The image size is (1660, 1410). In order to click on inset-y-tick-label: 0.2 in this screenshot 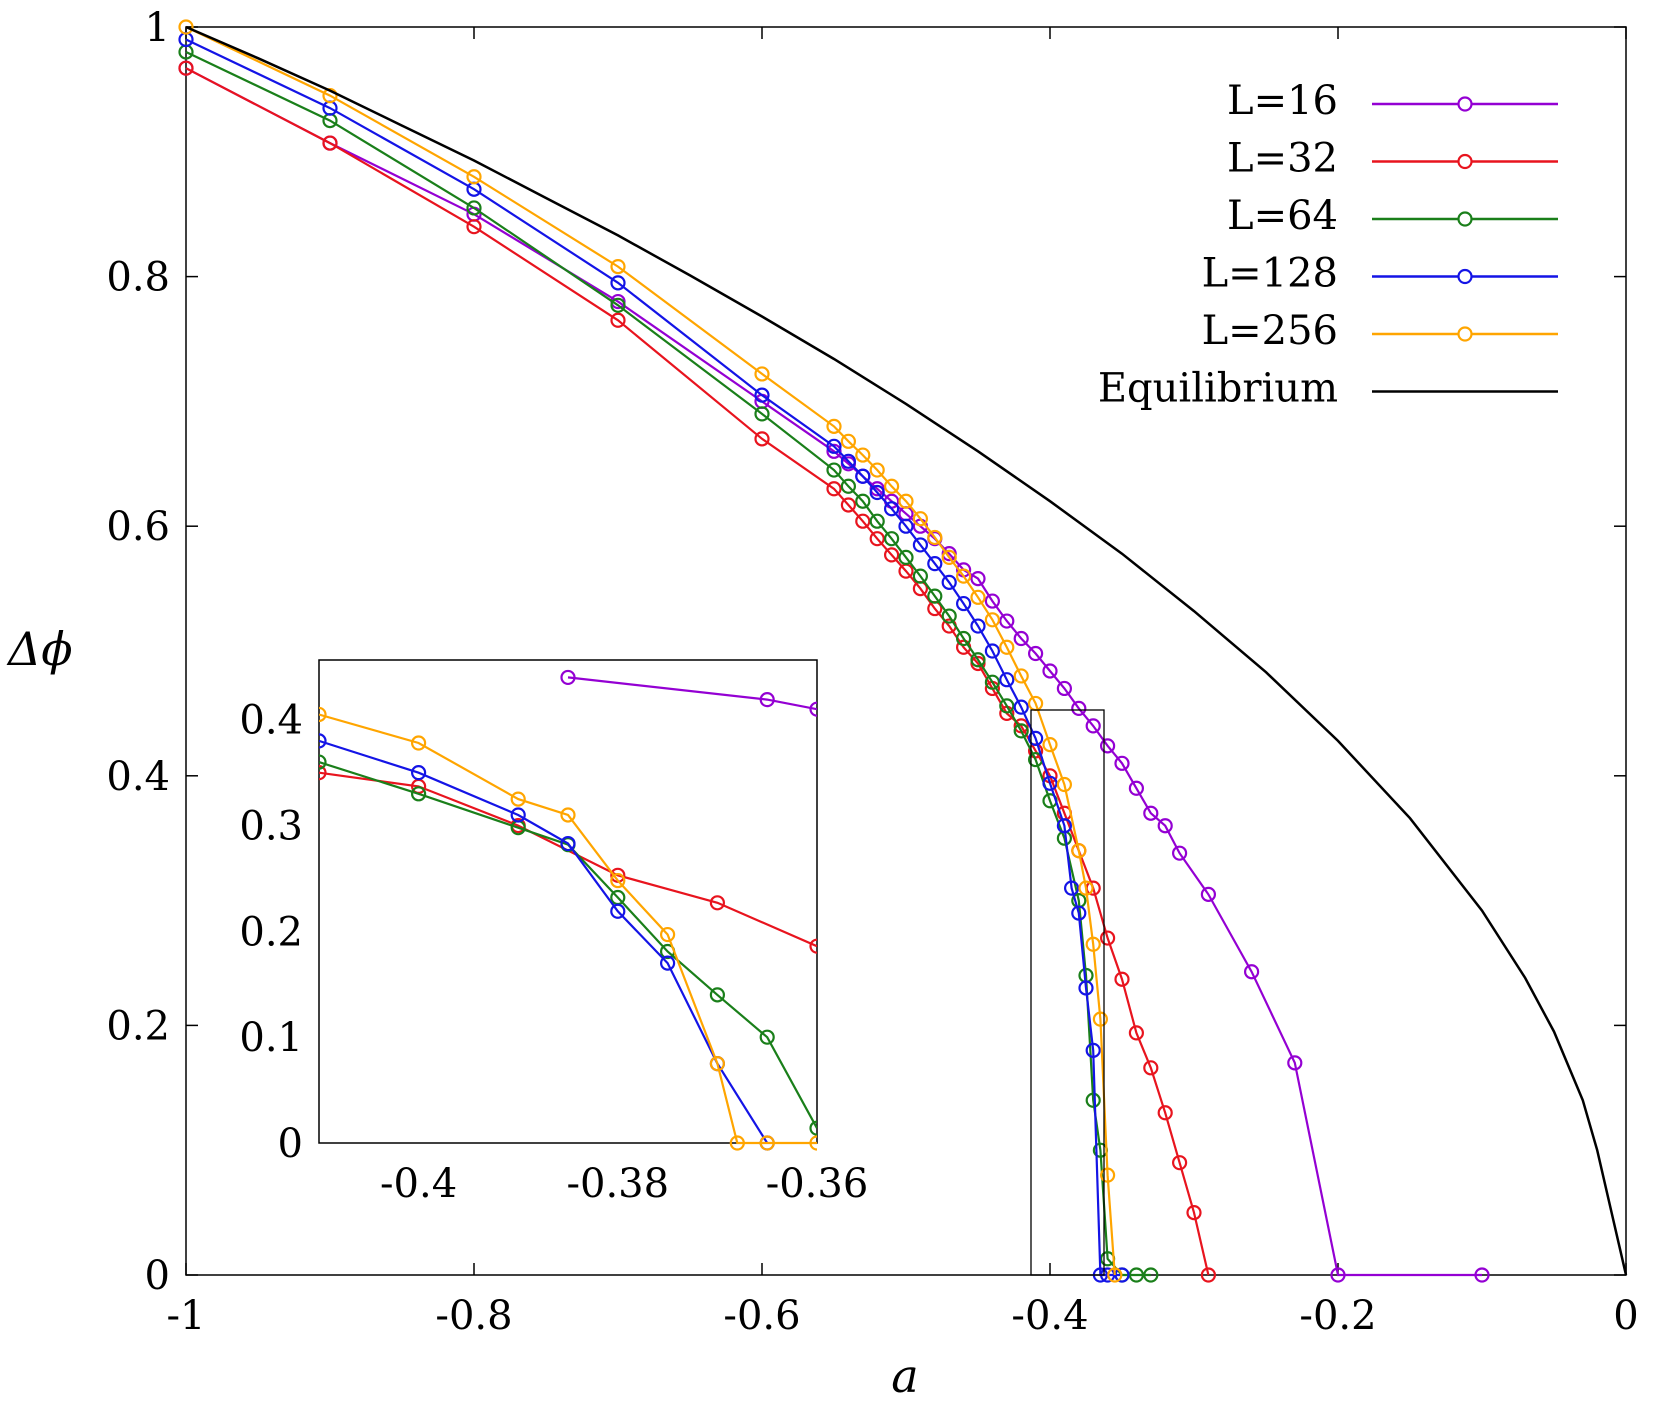, I will do `click(271, 932)`.